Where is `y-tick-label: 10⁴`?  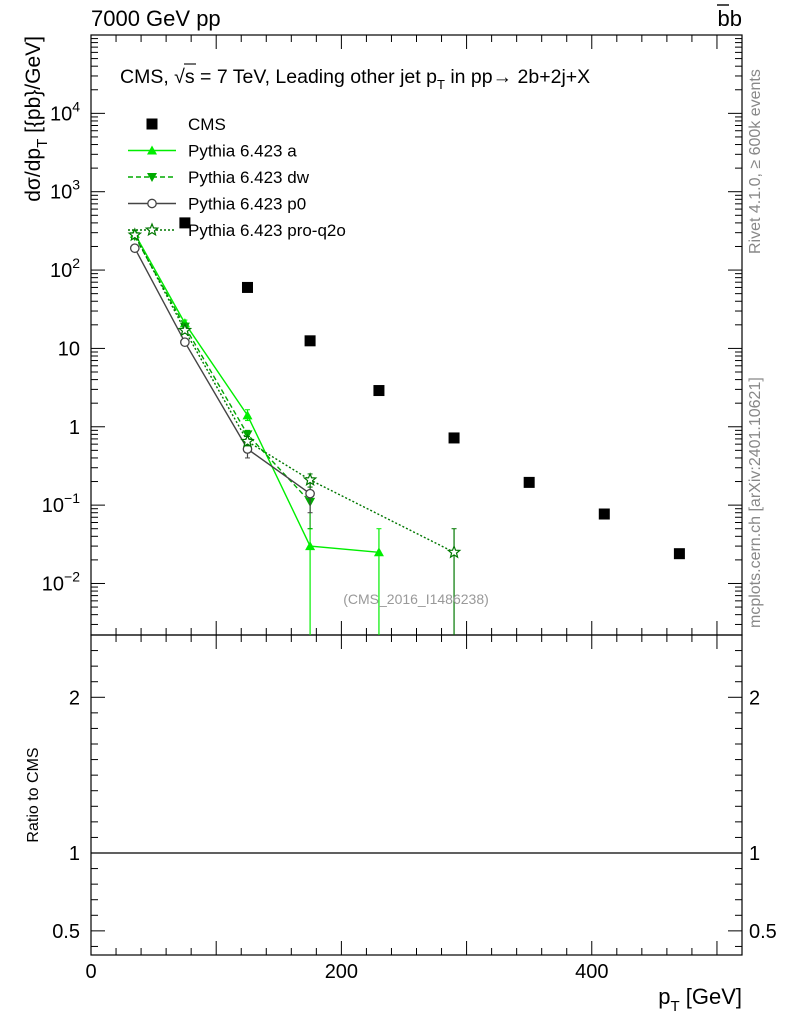
y-tick-label: 10⁴ is located at coordinates (65, 111).